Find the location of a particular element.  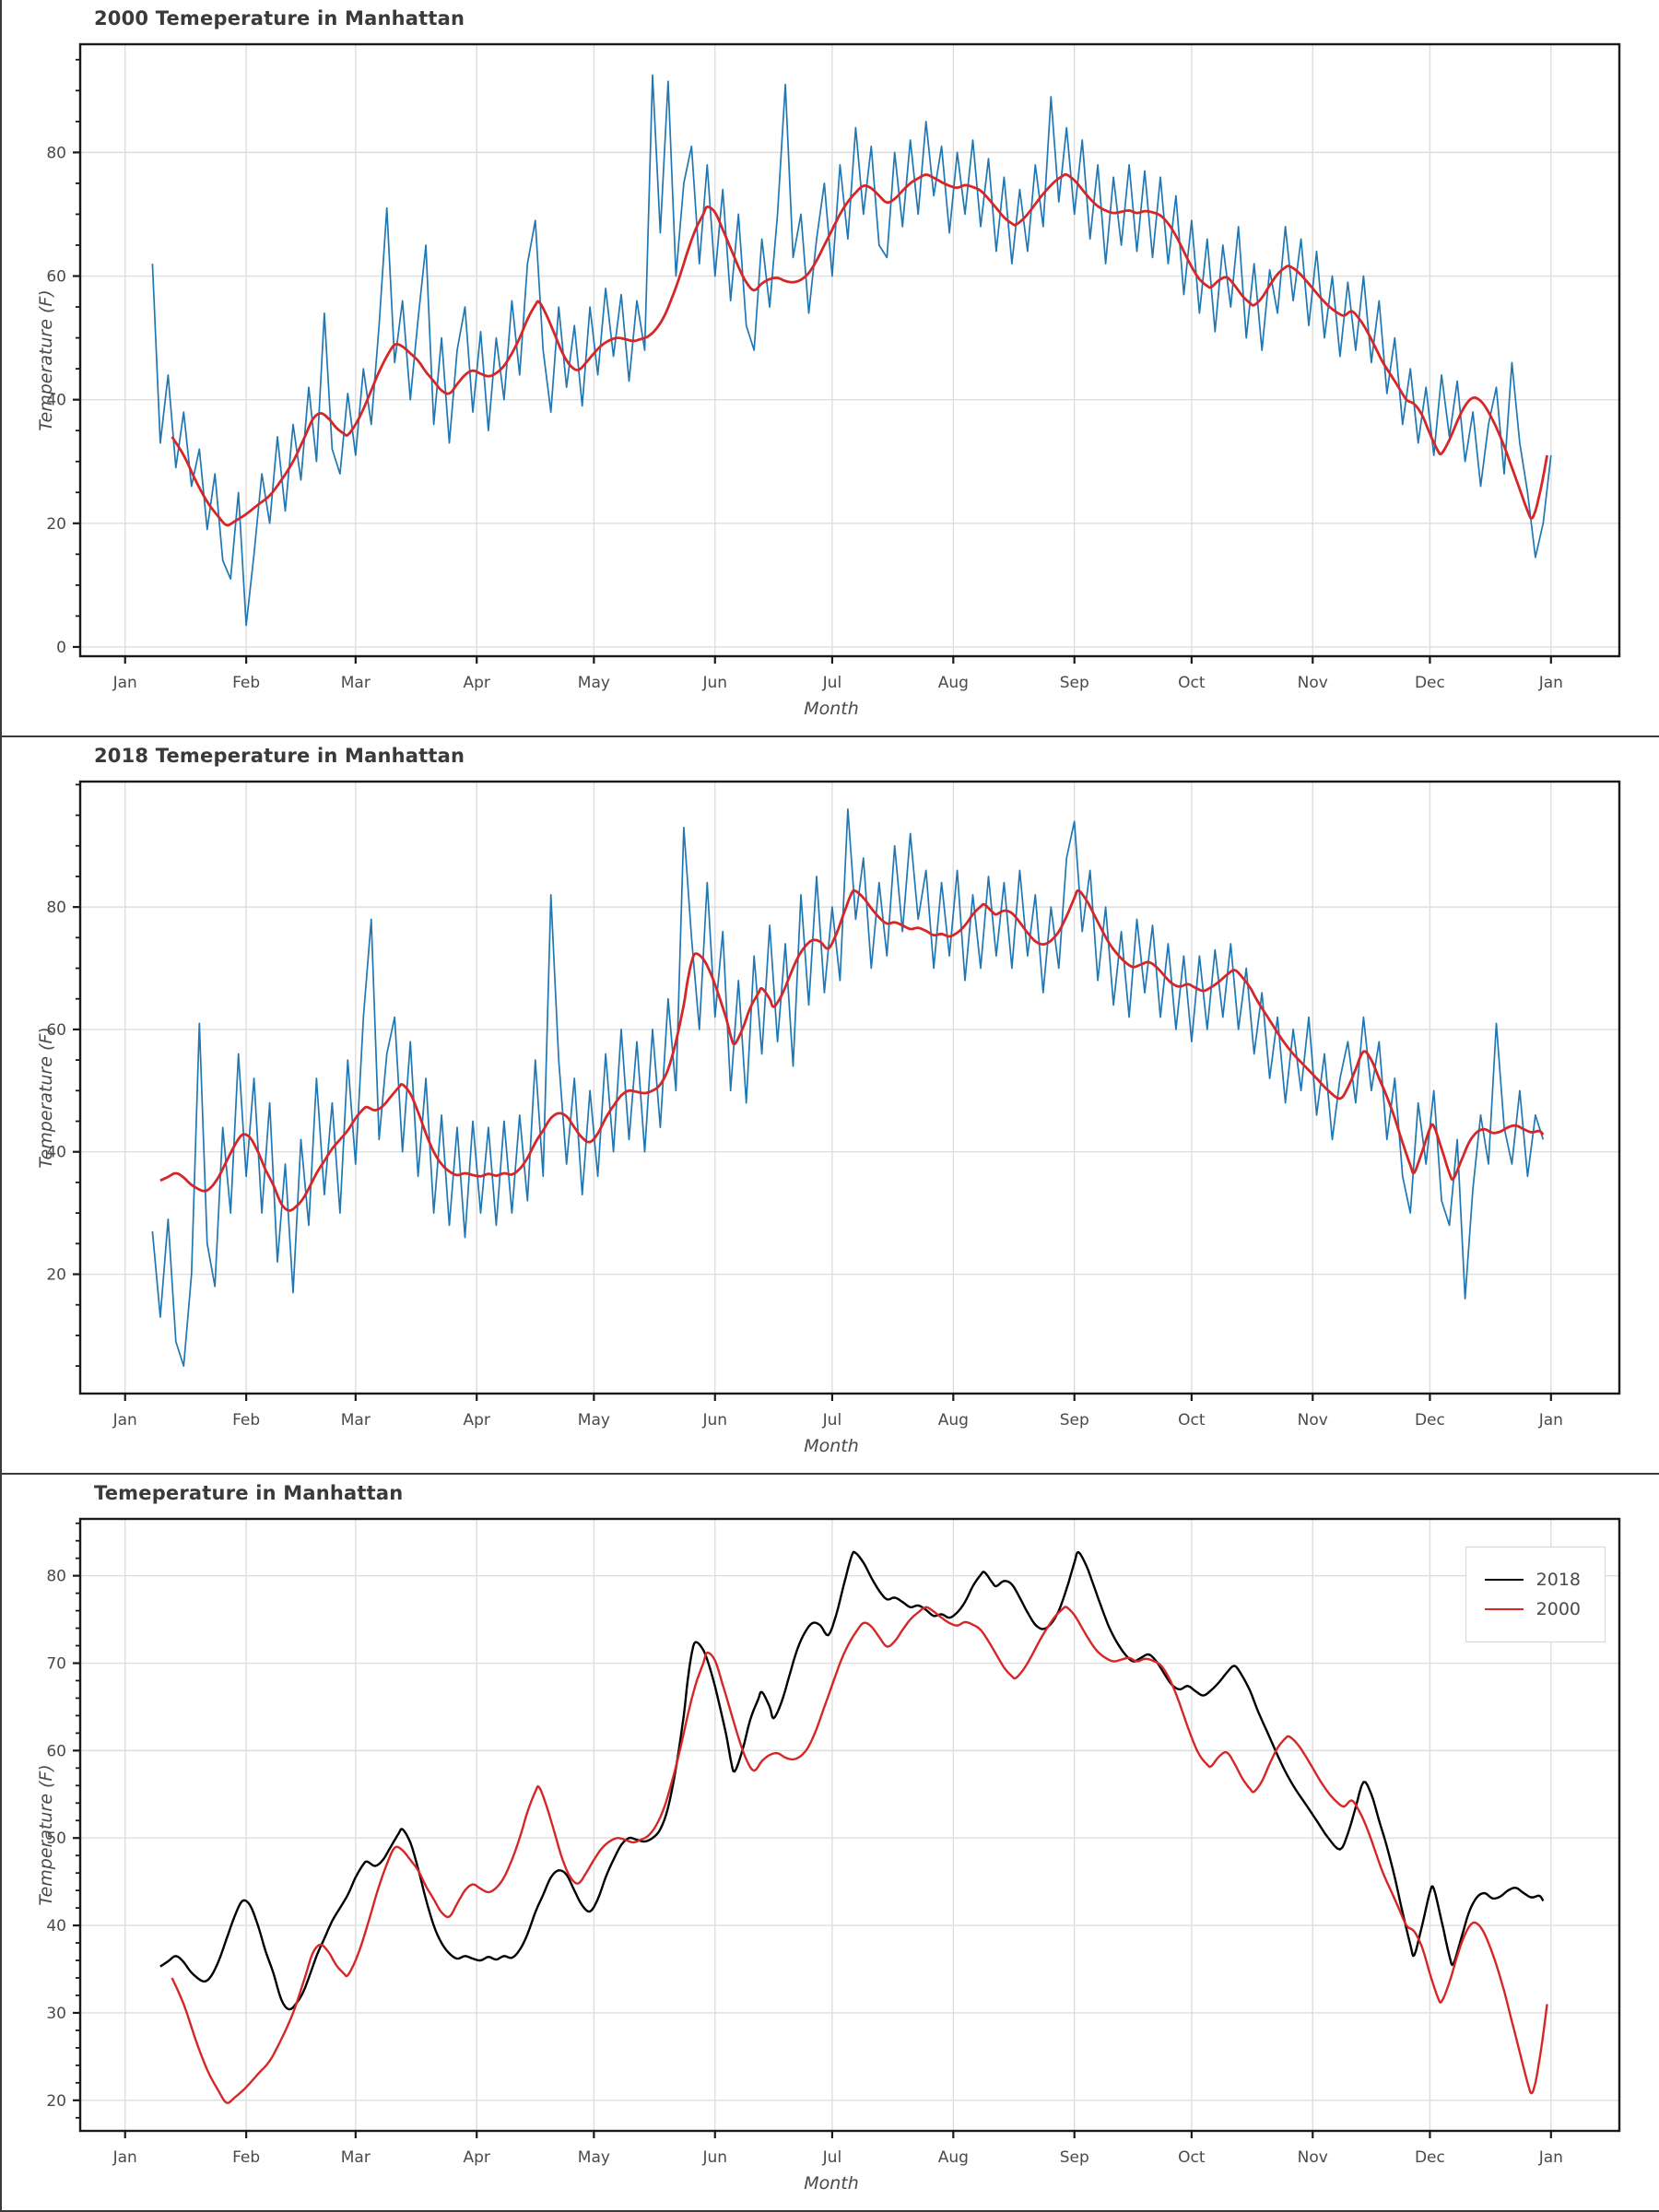

legend-item-2018: 2018 is located at coordinates (1532, 1580).